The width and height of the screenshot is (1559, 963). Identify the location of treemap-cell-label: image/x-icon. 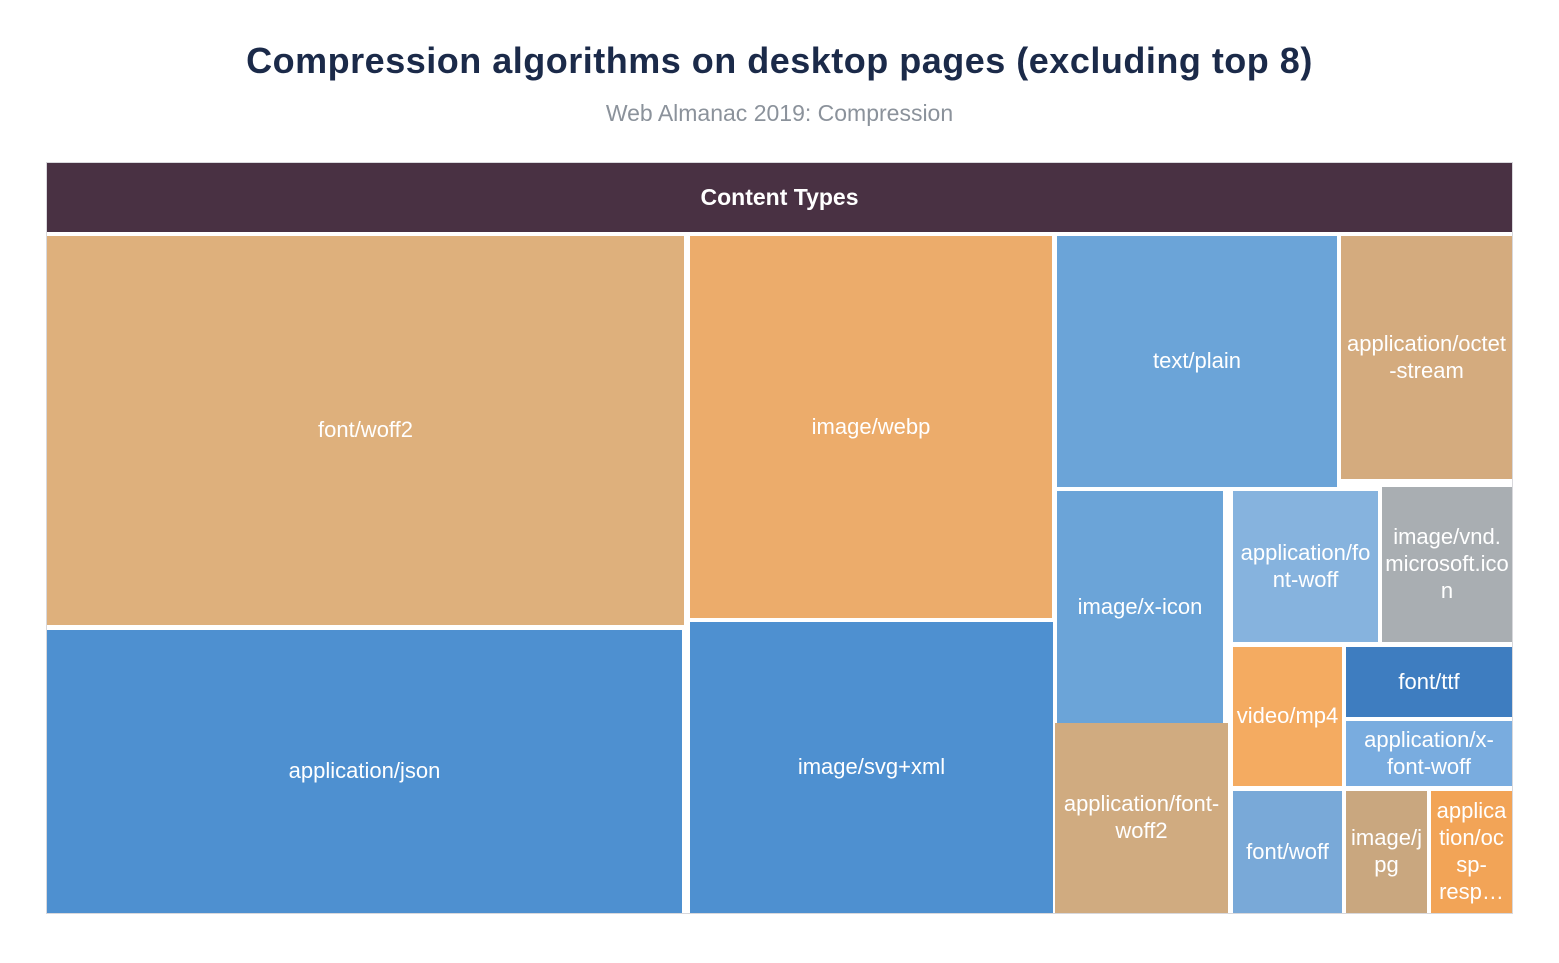
(1140, 606).